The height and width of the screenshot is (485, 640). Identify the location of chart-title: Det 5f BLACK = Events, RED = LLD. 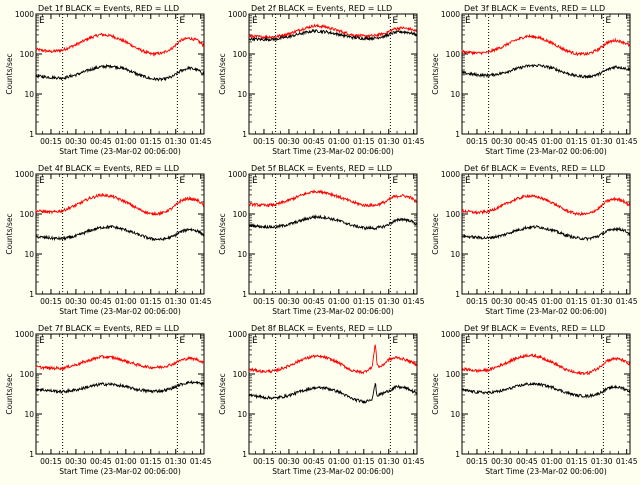
(321, 168).